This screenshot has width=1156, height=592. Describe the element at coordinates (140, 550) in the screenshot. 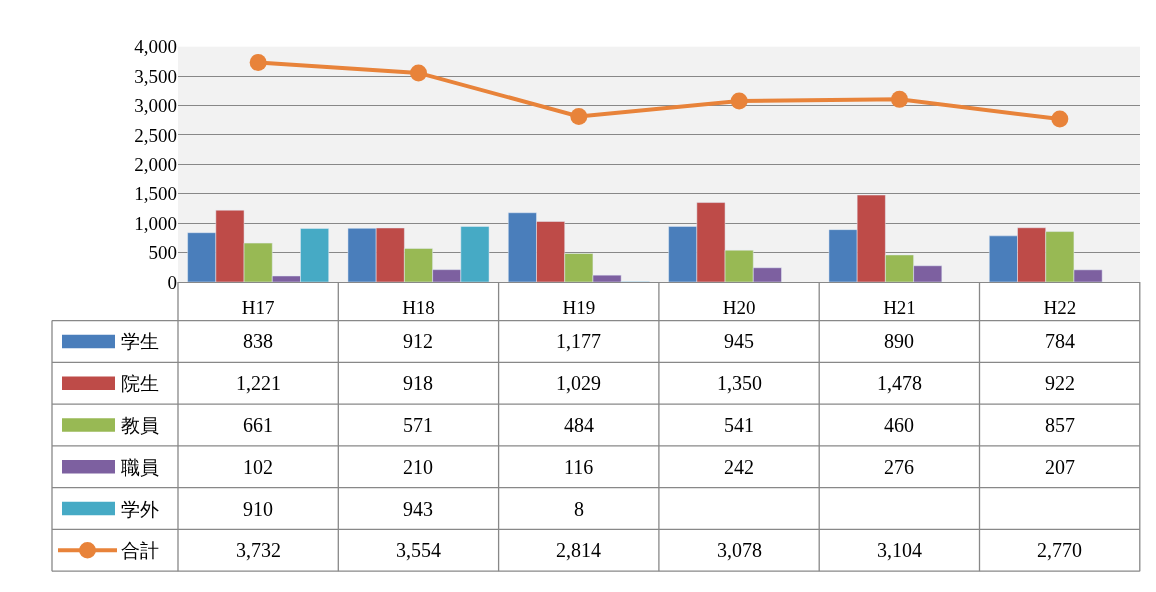

I see `legend-label: 合計` at that location.